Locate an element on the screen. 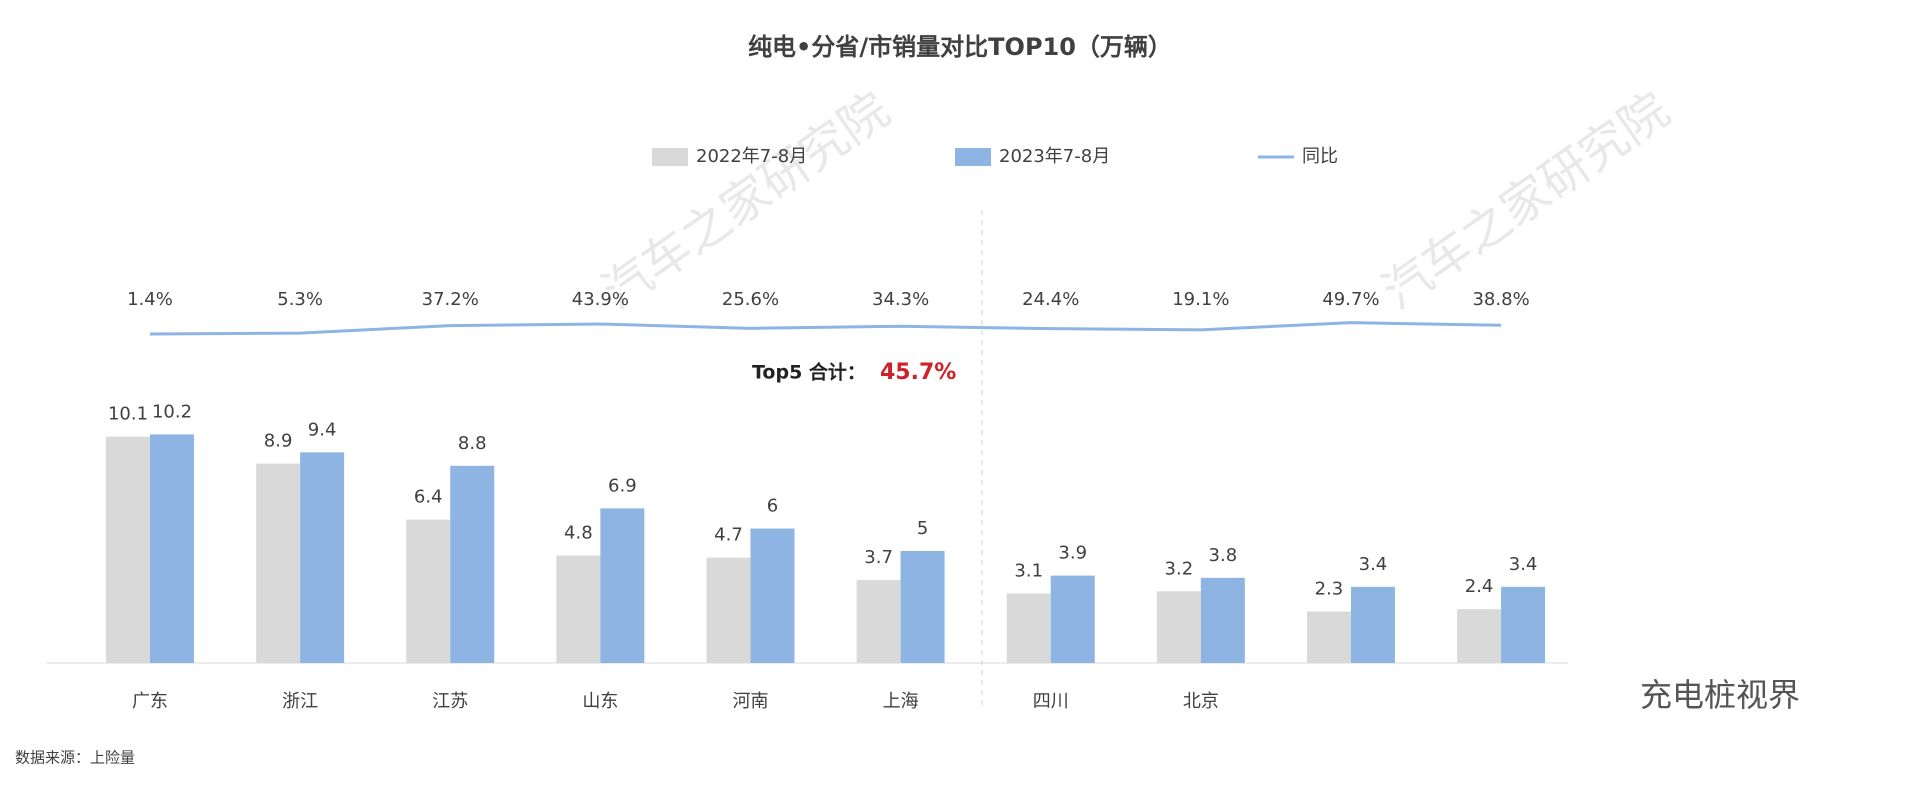  line-label: 43.9% is located at coordinates (600, 299).